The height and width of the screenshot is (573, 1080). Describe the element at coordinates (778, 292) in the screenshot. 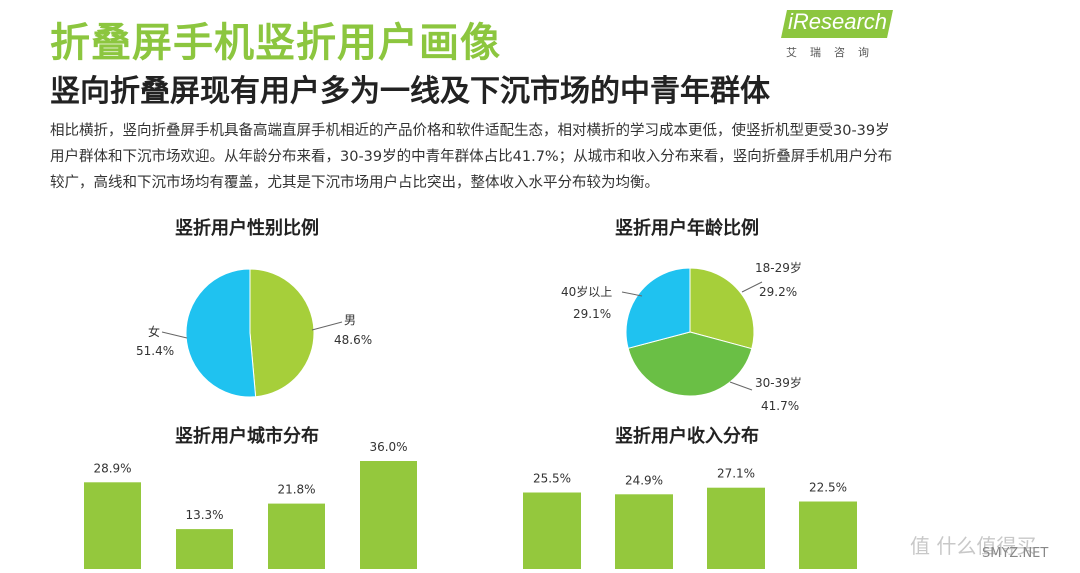

I see `pie-value-label: 29.2%` at that location.